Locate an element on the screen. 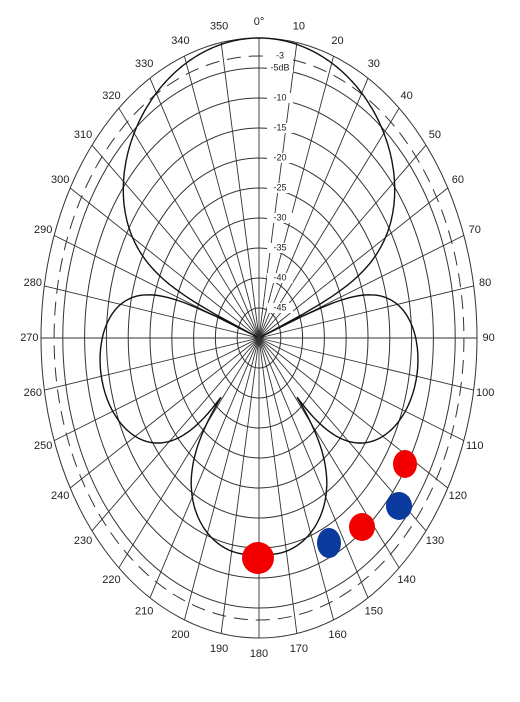 This screenshot has height=702, width=520. db-label: -45 is located at coordinates (279, 307).